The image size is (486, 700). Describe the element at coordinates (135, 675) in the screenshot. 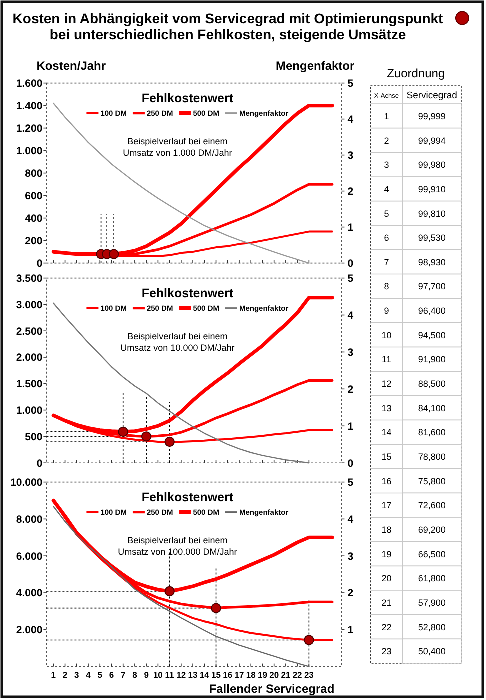

I see `x-tick-label: 8` at that location.